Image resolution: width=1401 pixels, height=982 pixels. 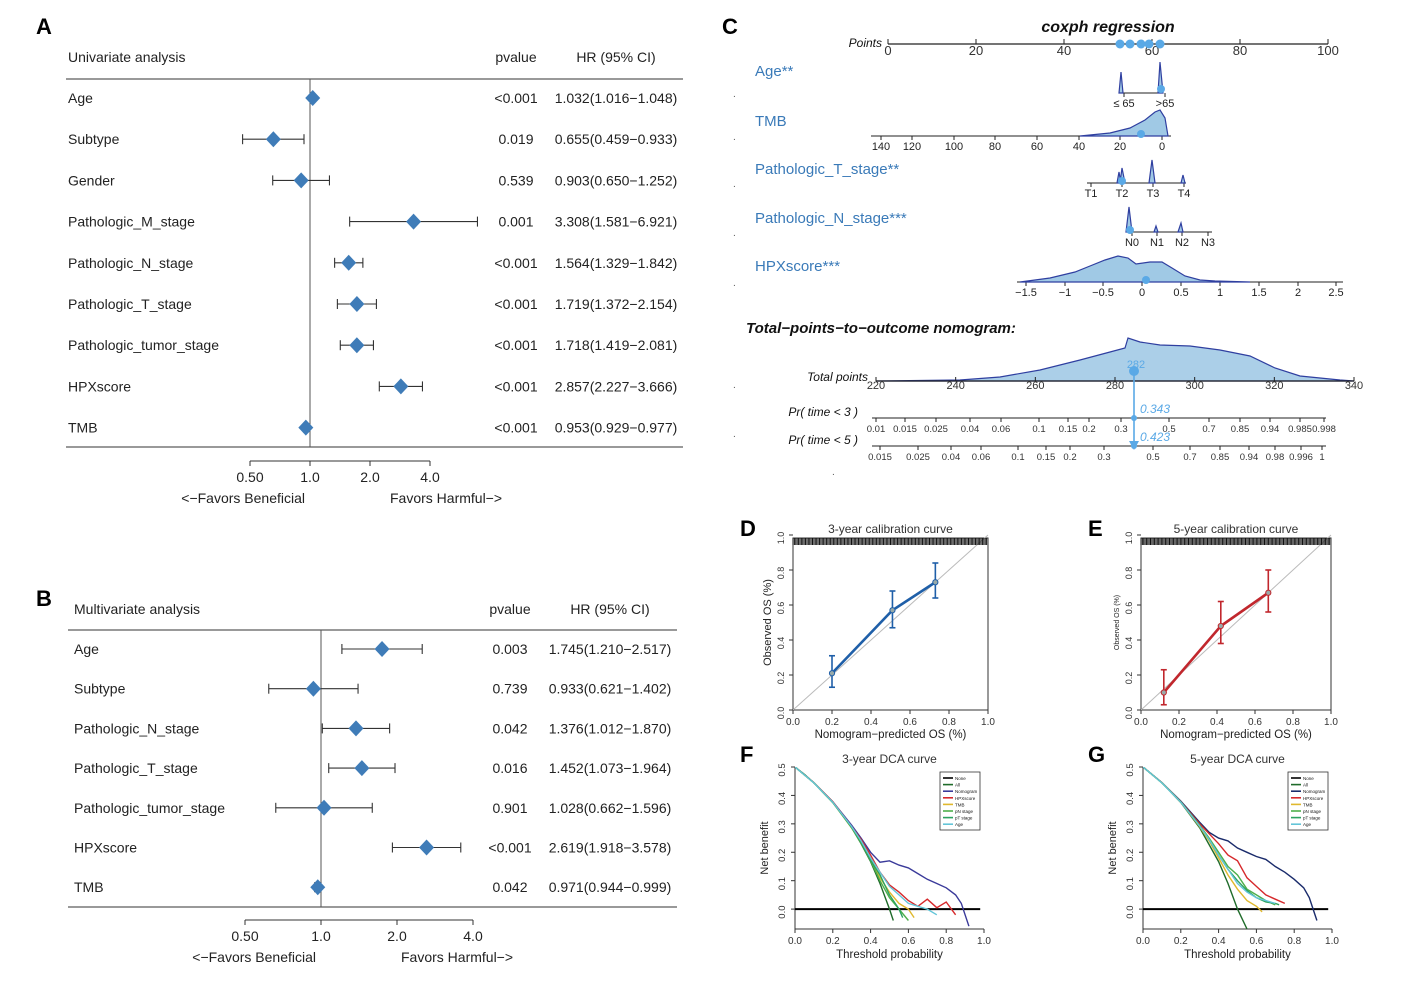 What do you see at coordinates (616, 222) in the screenshot?
I see `forest-row-hr: 3.308(1.581−6.921)` at bounding box center [616, 222].